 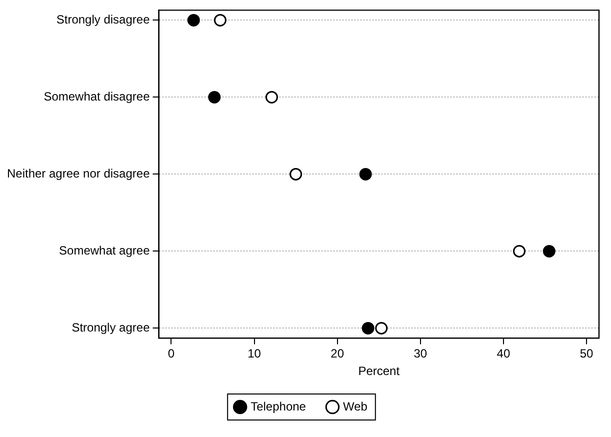 I want to click on y-tick-label: Neither agree nor disagree, so click(x=78, y=173).